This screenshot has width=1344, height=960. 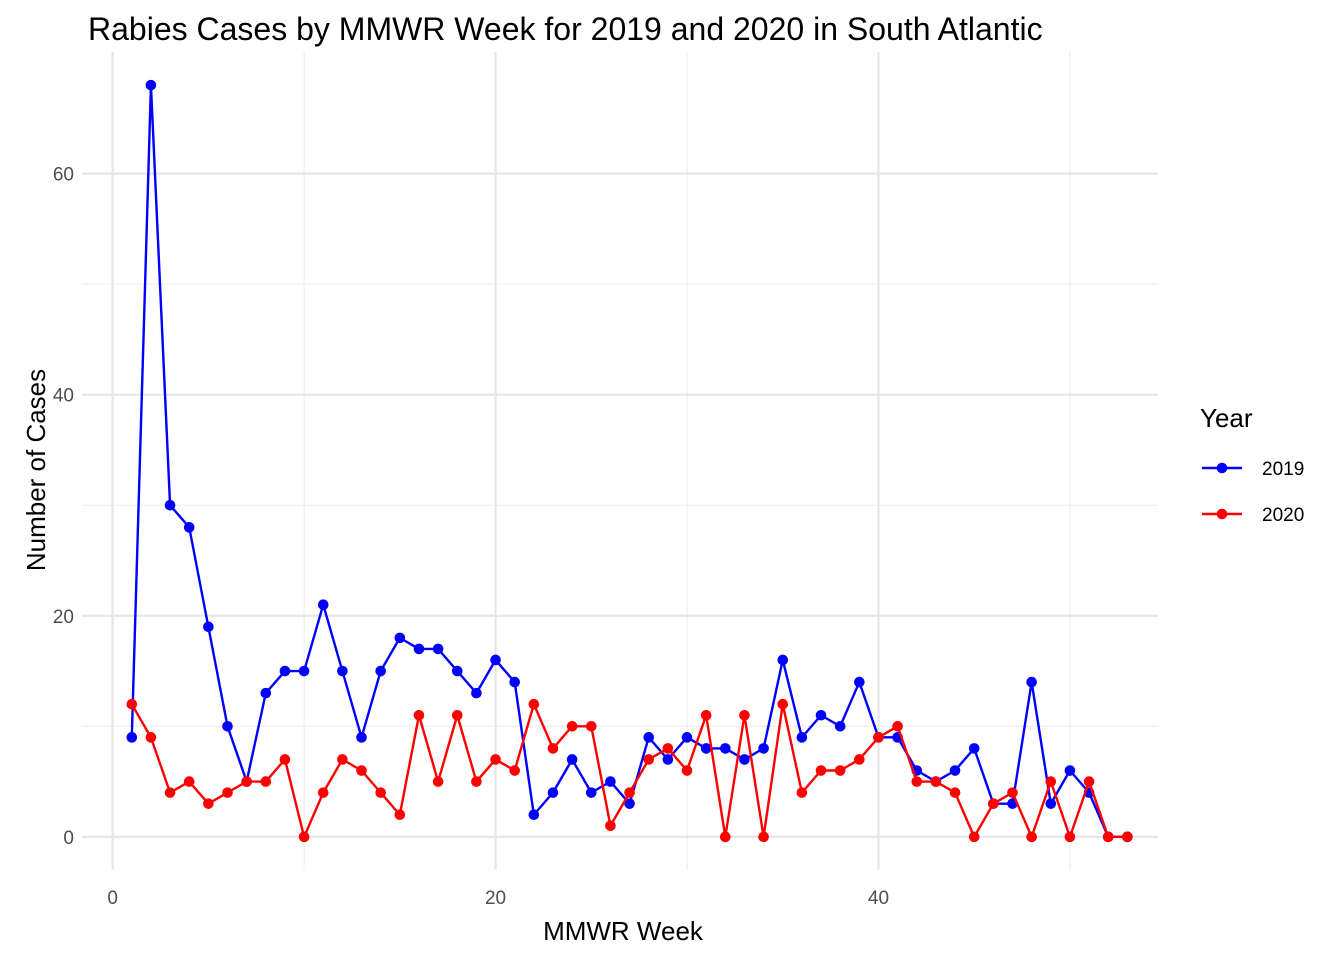 I want to click on y-tick-label: 0, so click(x=68, y=838).